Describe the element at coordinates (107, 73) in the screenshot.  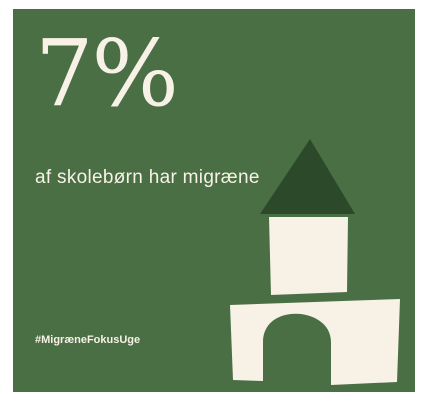
I see `stat-value: 7%` at that location.